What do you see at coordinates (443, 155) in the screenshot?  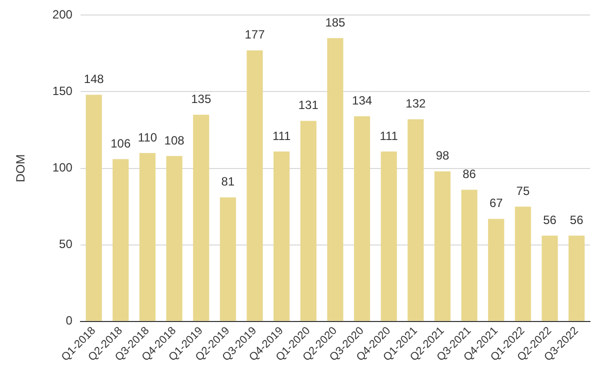 I see `data-label: 98` at bounding box center [443, 155].